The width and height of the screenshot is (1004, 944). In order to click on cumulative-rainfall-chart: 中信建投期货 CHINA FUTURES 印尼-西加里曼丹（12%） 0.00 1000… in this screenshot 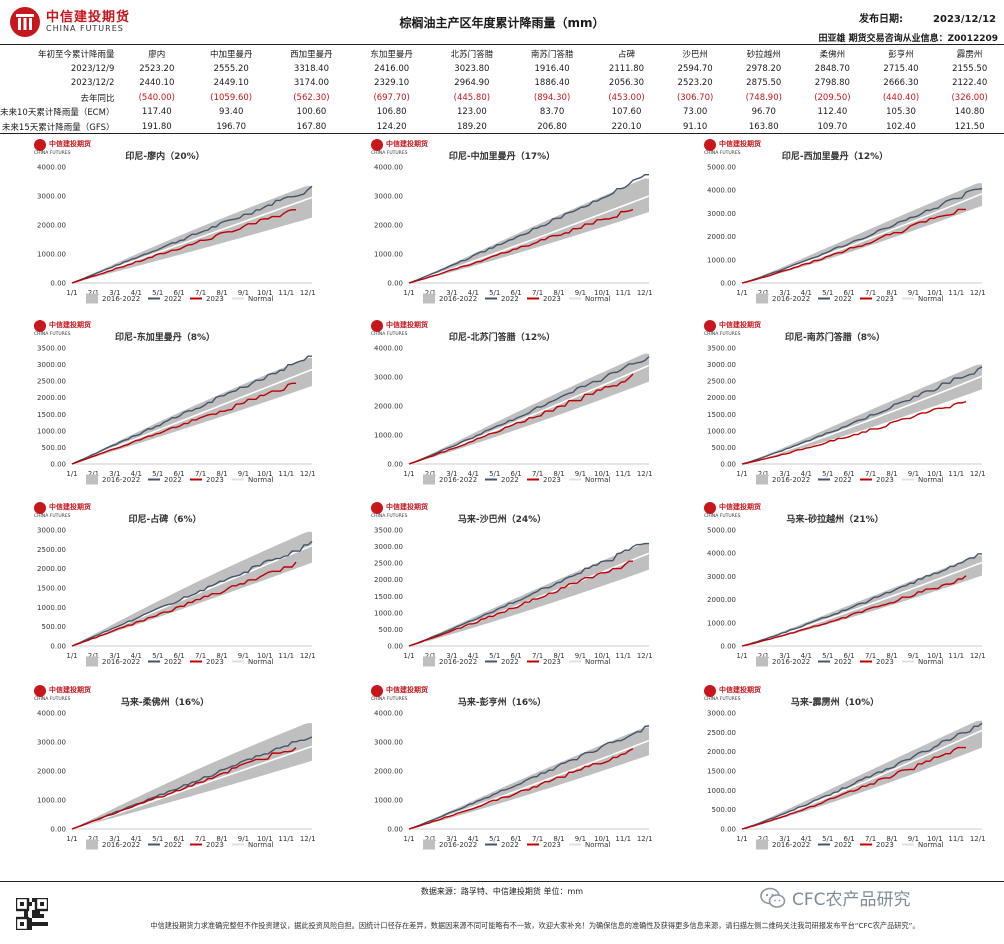, I will do `click(845, 221)`.